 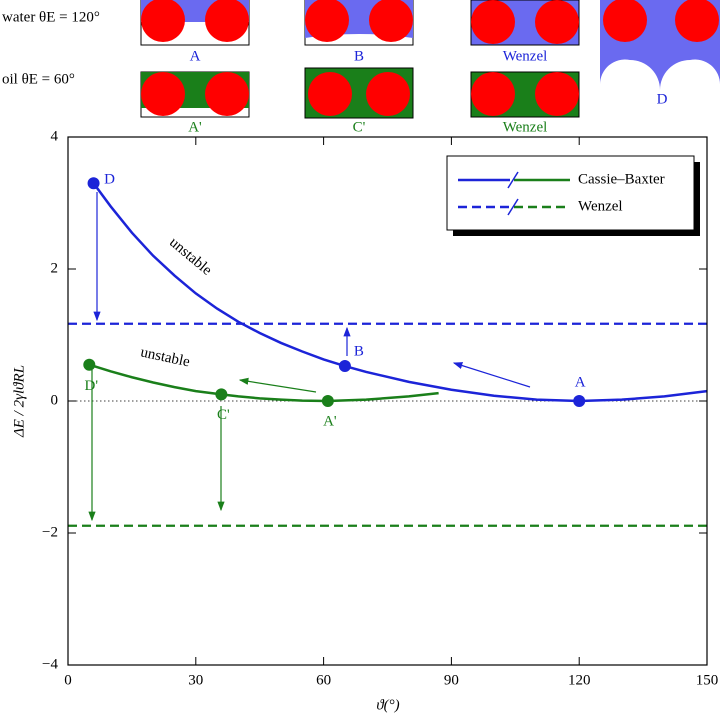 I want to click on point-label: D', so click(x=92, y=386).